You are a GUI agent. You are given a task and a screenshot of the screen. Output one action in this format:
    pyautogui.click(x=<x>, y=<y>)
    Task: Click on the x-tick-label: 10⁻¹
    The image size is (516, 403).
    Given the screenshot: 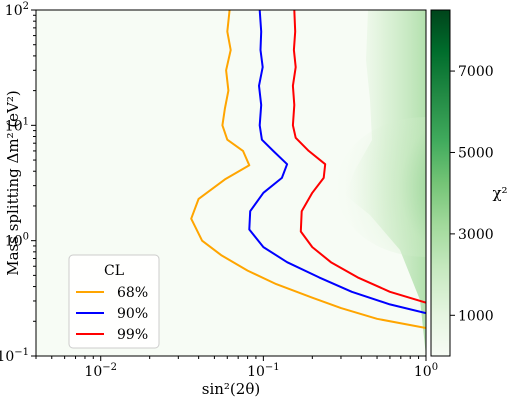 What is the action you would take?
    pyautogui.click(x=263, y=371)
    